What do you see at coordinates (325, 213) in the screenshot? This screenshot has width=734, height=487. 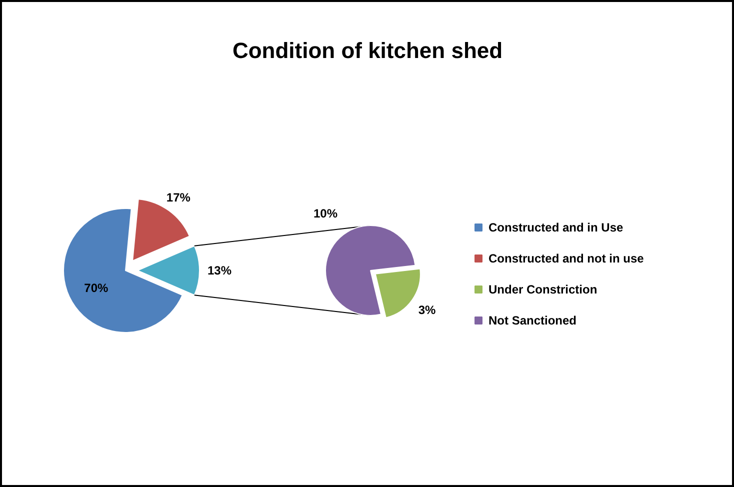 I see `data-label: 10%` at bounding box center [325, 213].